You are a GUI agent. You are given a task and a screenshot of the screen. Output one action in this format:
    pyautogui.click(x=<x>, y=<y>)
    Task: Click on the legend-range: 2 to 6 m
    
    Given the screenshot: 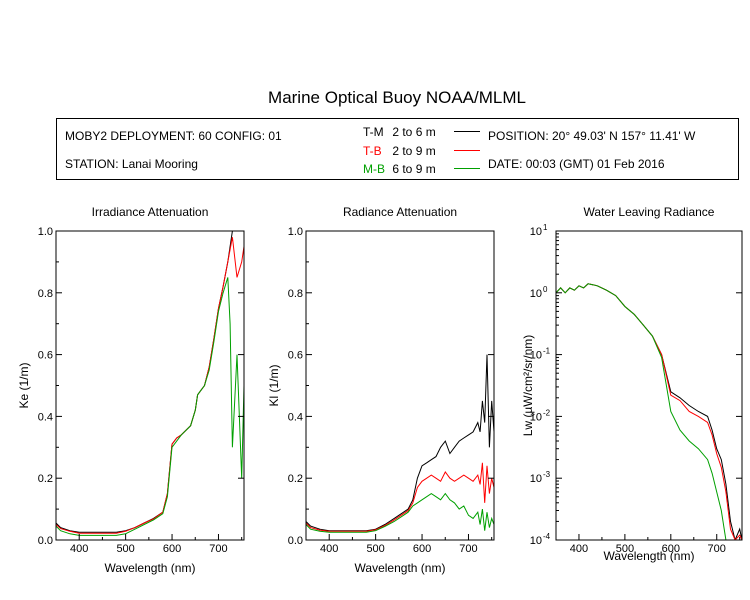 What is the action you would take?
    pyautogui.click(x=414, y=132)
    